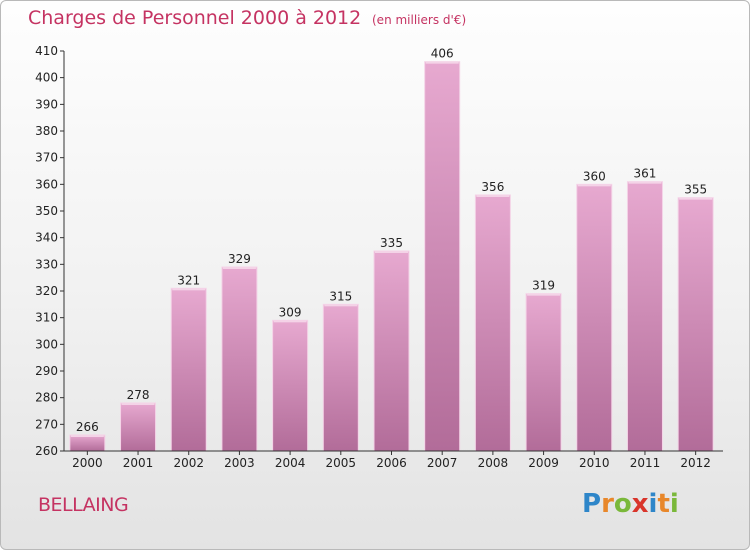 This screenshot has width=750, height=550. I want to click on x-tick-label: 2012, so click(695, 463).